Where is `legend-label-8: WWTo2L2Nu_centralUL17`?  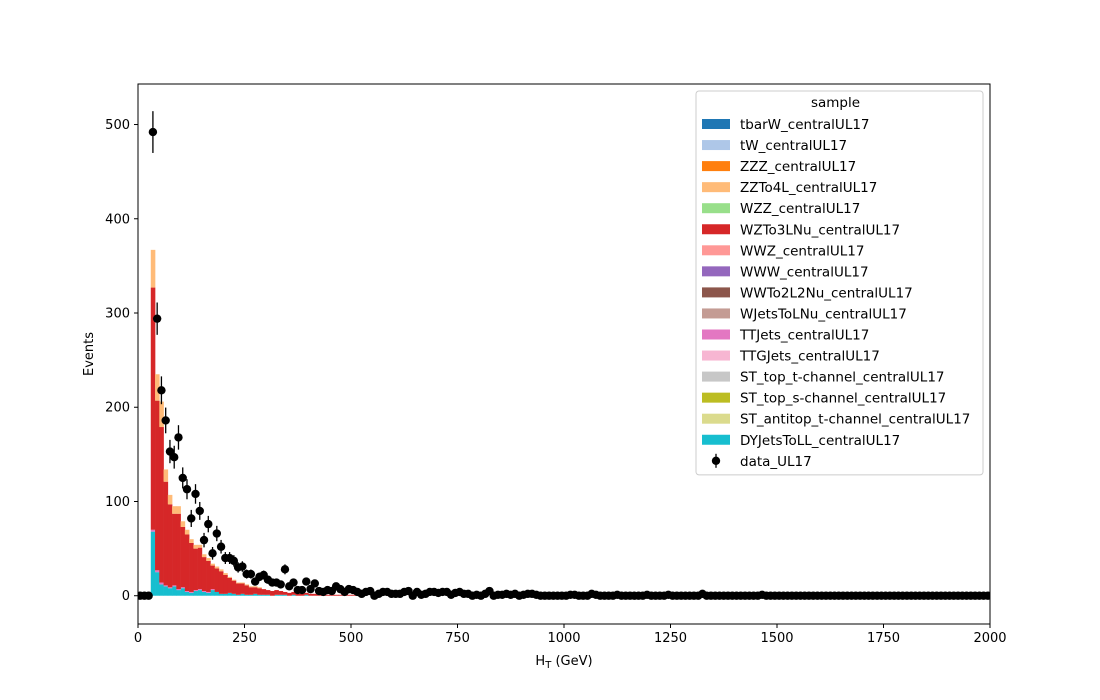
legend-label-8: WWTo2L2Nu_centralUL17 is located at coordinates (826, 293).